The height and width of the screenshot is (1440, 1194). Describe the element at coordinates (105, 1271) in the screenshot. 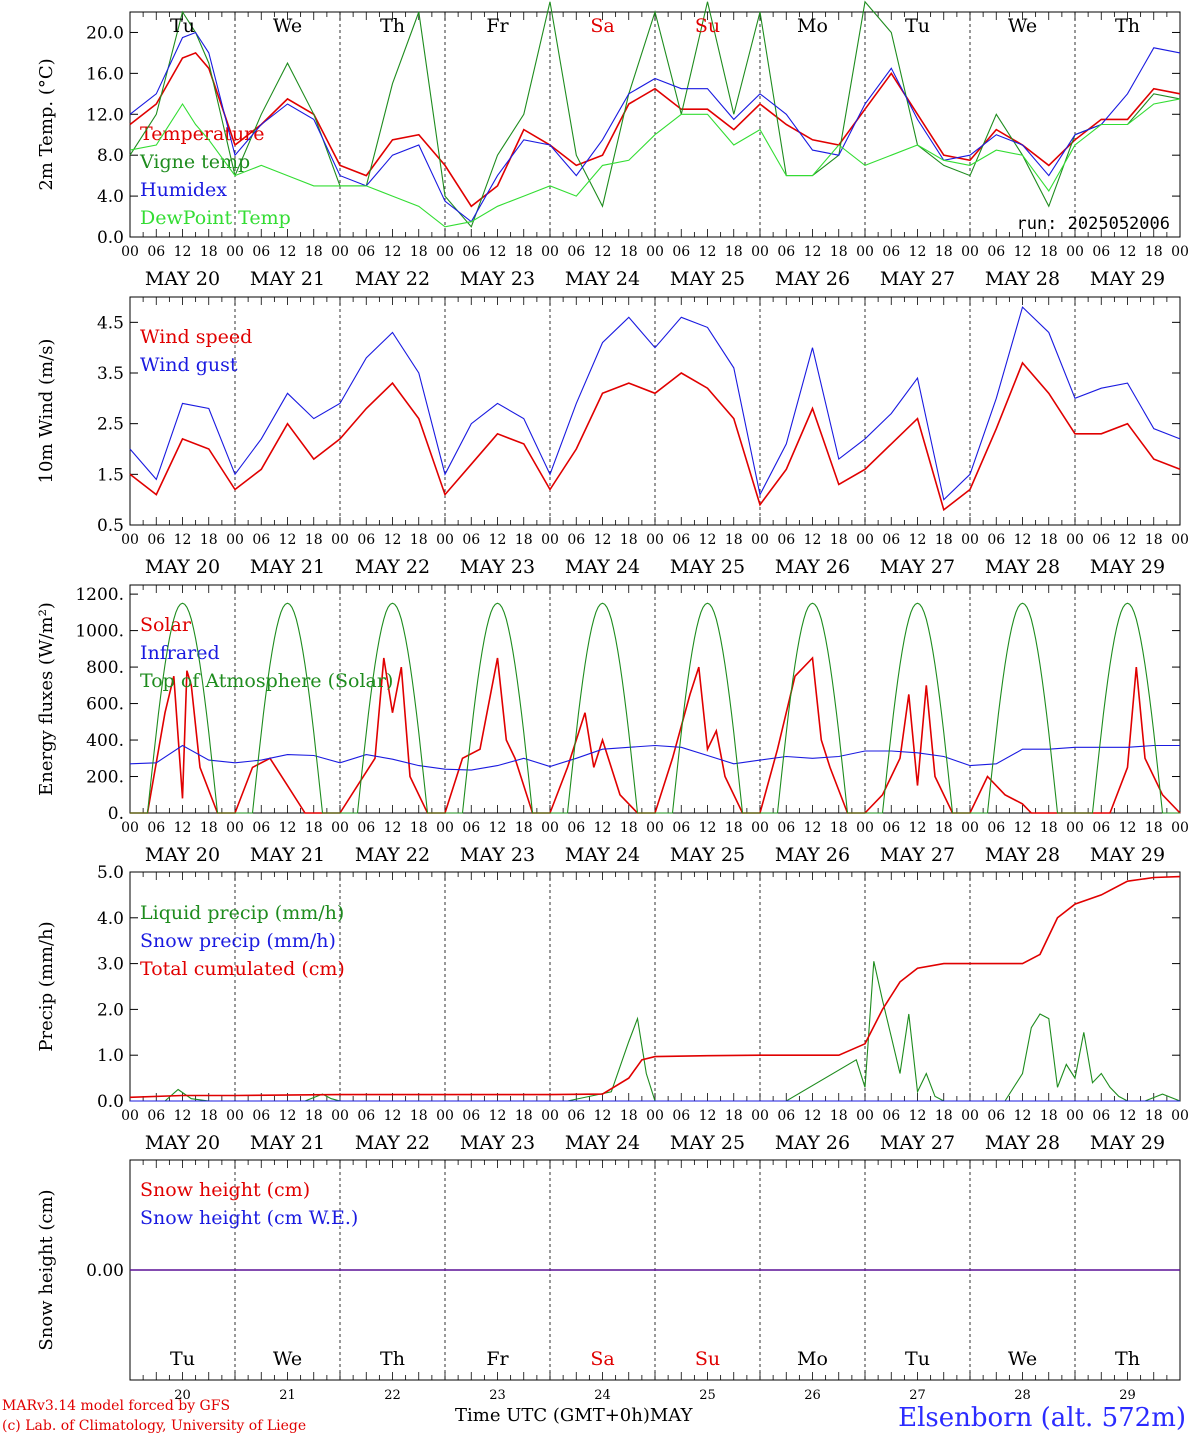

I see `y-tick-label: 0.00` at that location.